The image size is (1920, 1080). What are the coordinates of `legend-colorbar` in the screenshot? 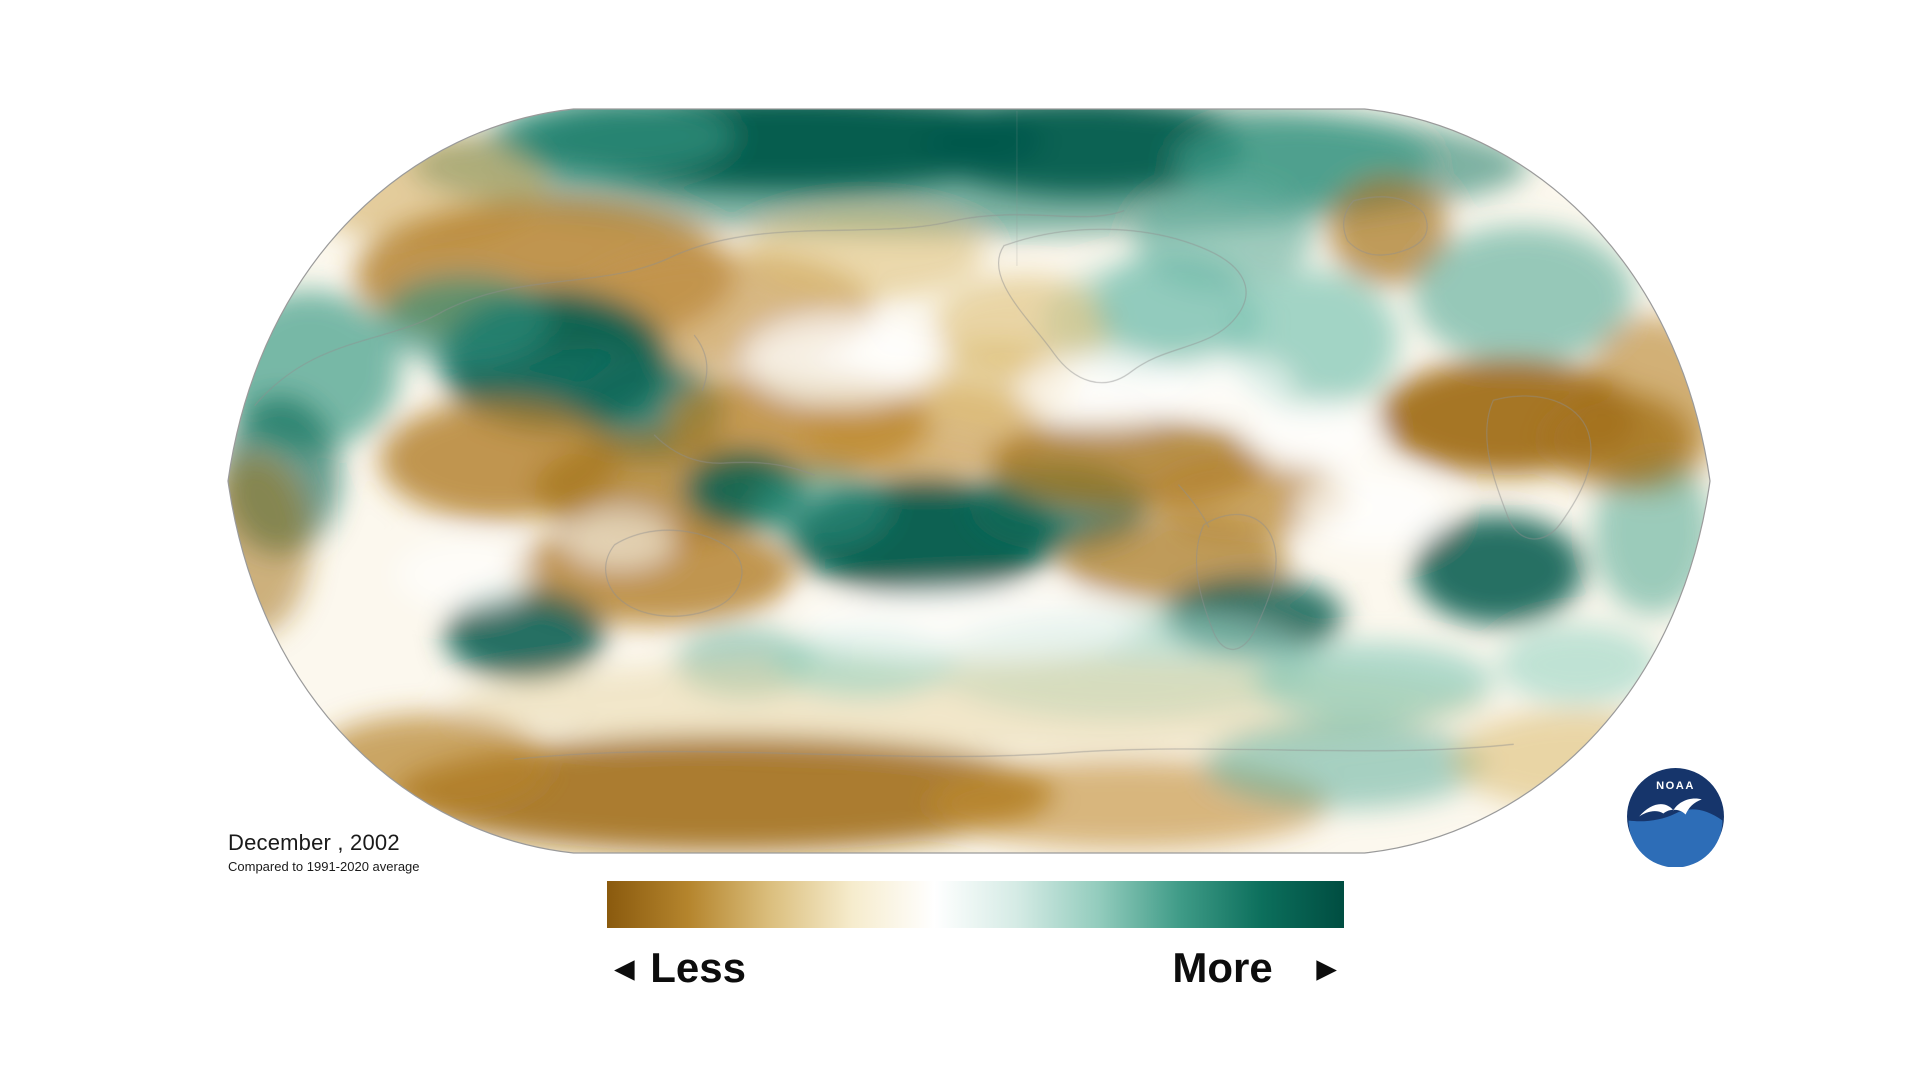 It's located at (975, 904).